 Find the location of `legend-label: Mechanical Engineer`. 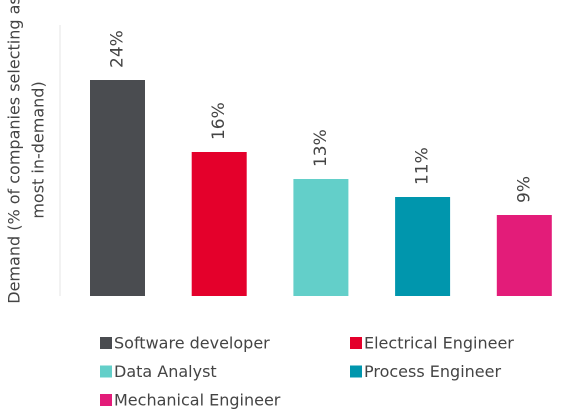

legend-label: Mechanical Engineer is located at coordinates (197, 400).